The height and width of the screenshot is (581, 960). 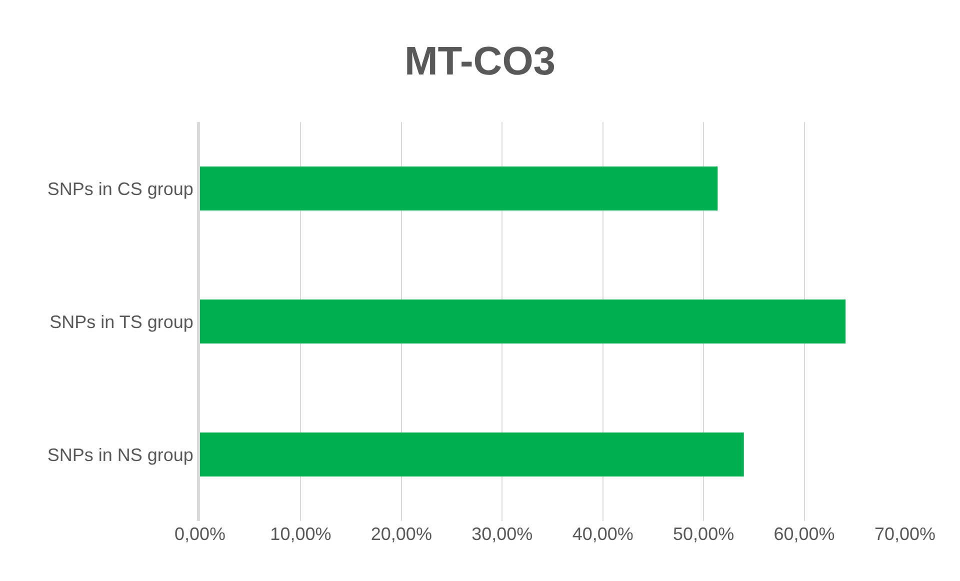 I want to click on chart-title: MT-CO3, so click(x=480, y=61).